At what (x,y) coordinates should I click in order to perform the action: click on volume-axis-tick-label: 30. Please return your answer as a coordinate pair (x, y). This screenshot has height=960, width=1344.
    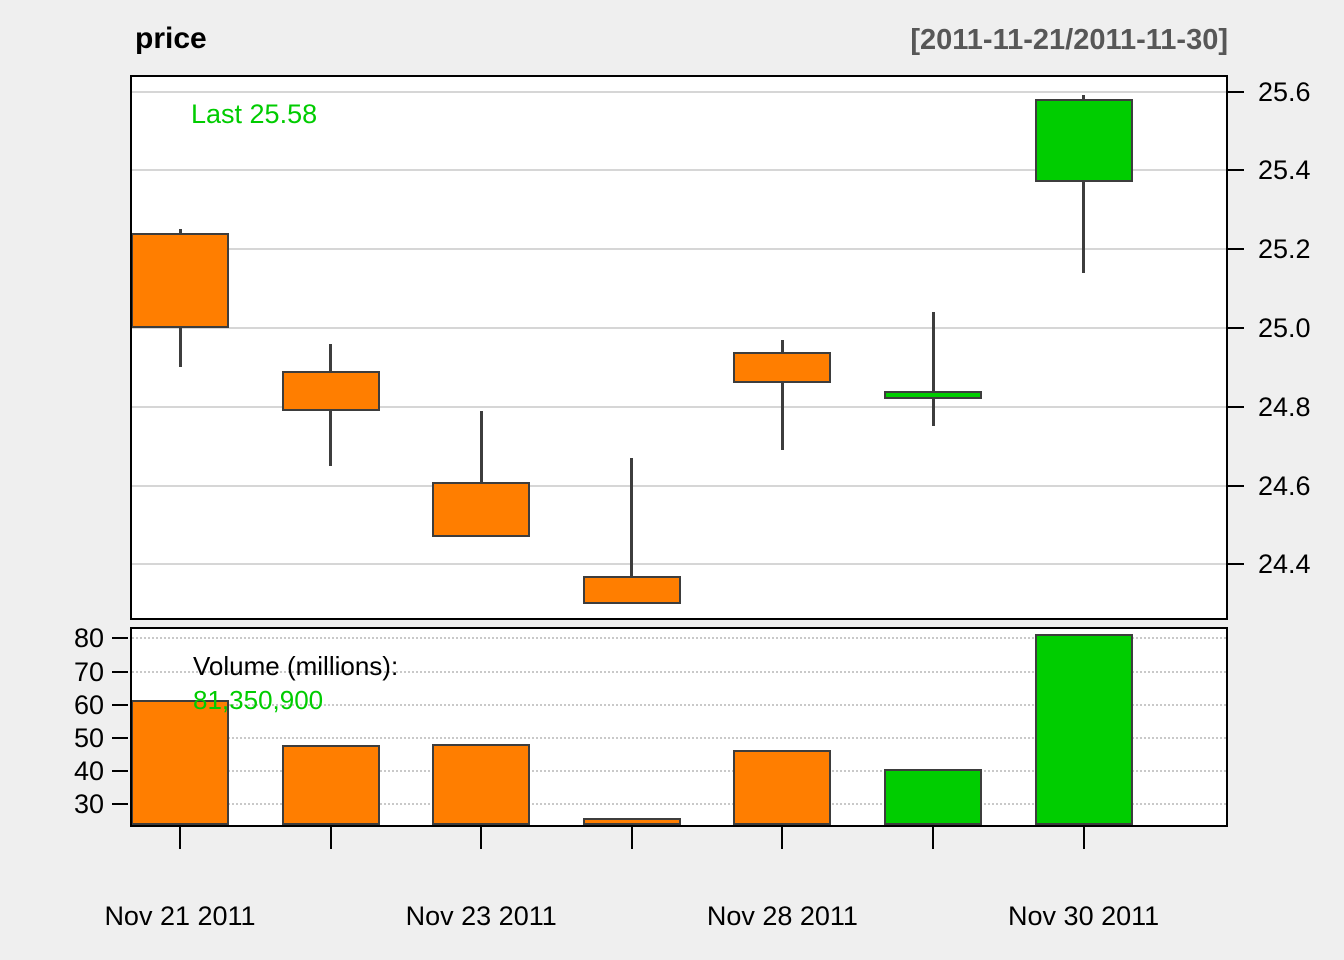
    Looking at the image, I should click on (88, 804).